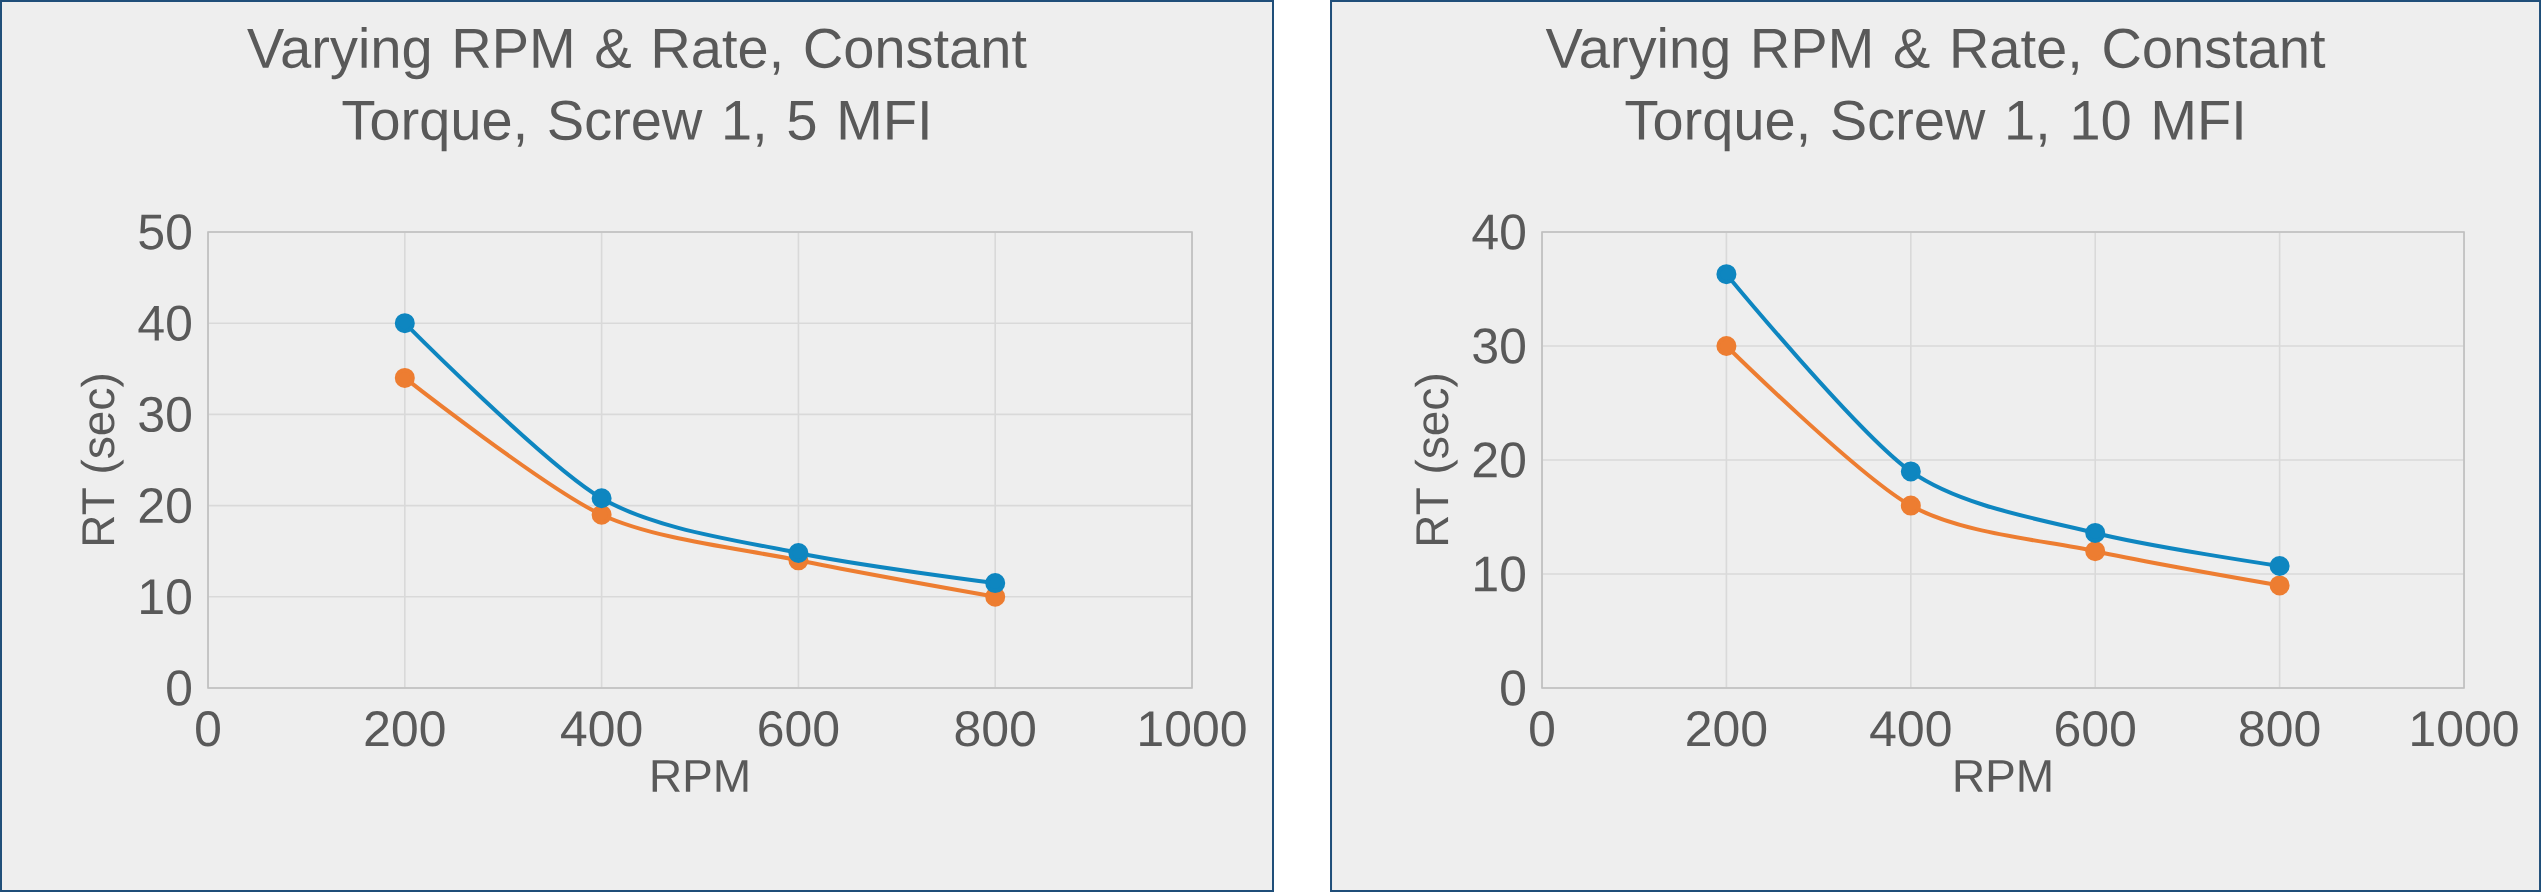 Image resolution: width=2541 pixels, height=892 pixels. What do you see at coordinates (637, 89) in the screenshot?
I see `chart-title: Varying RPM & Rate, Constant Torque, Screw 1, 5 MFI` at bounding box center [637, 89].